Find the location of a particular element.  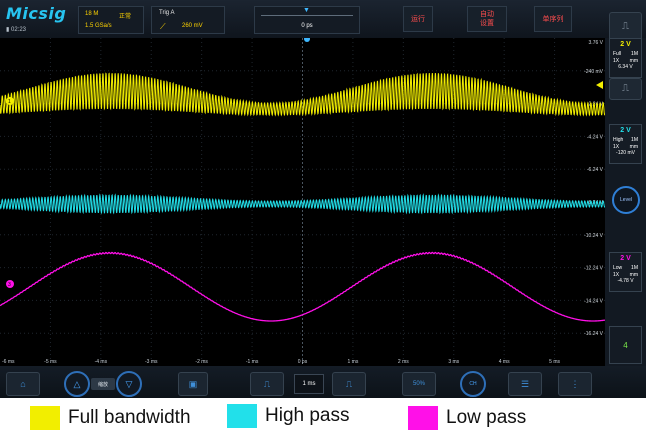

timebase-value: 1 ms is located at coordinates (309, 384).